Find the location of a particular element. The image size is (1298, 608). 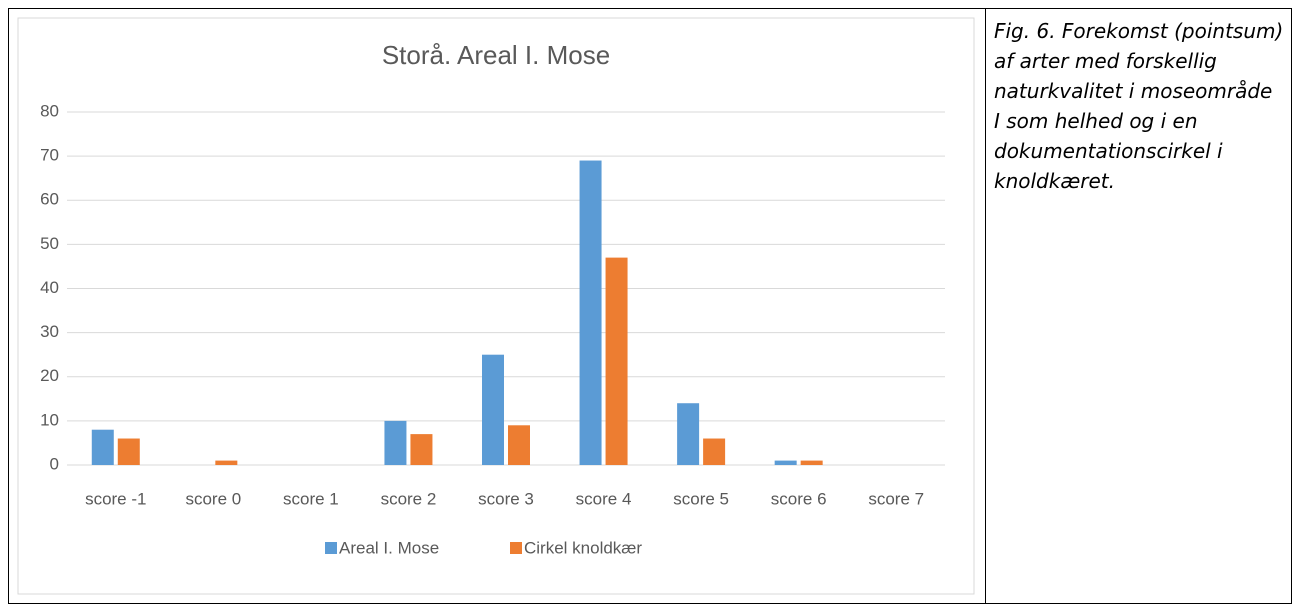

x-tick-label: score -1 is located at coordinates (115, 498).